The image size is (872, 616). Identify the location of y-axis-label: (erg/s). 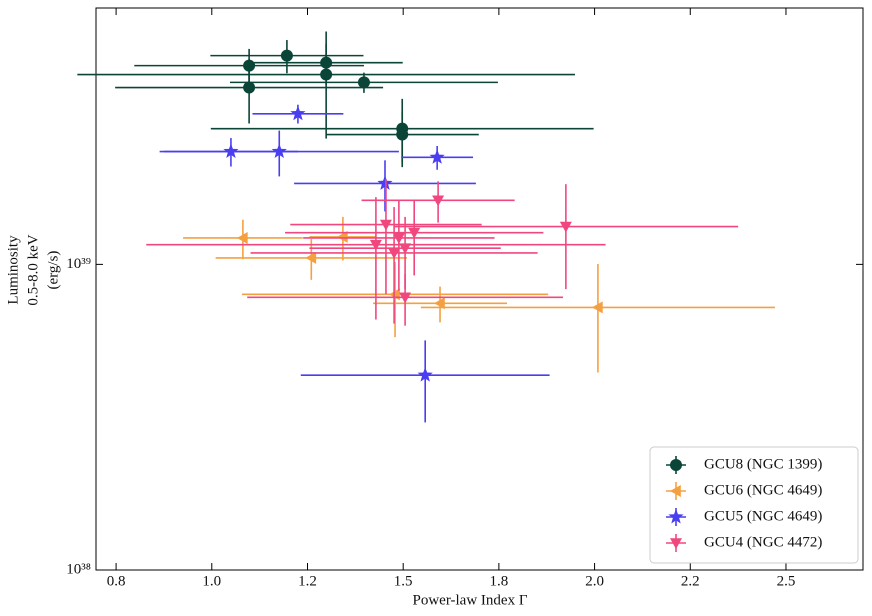
(53, 270).